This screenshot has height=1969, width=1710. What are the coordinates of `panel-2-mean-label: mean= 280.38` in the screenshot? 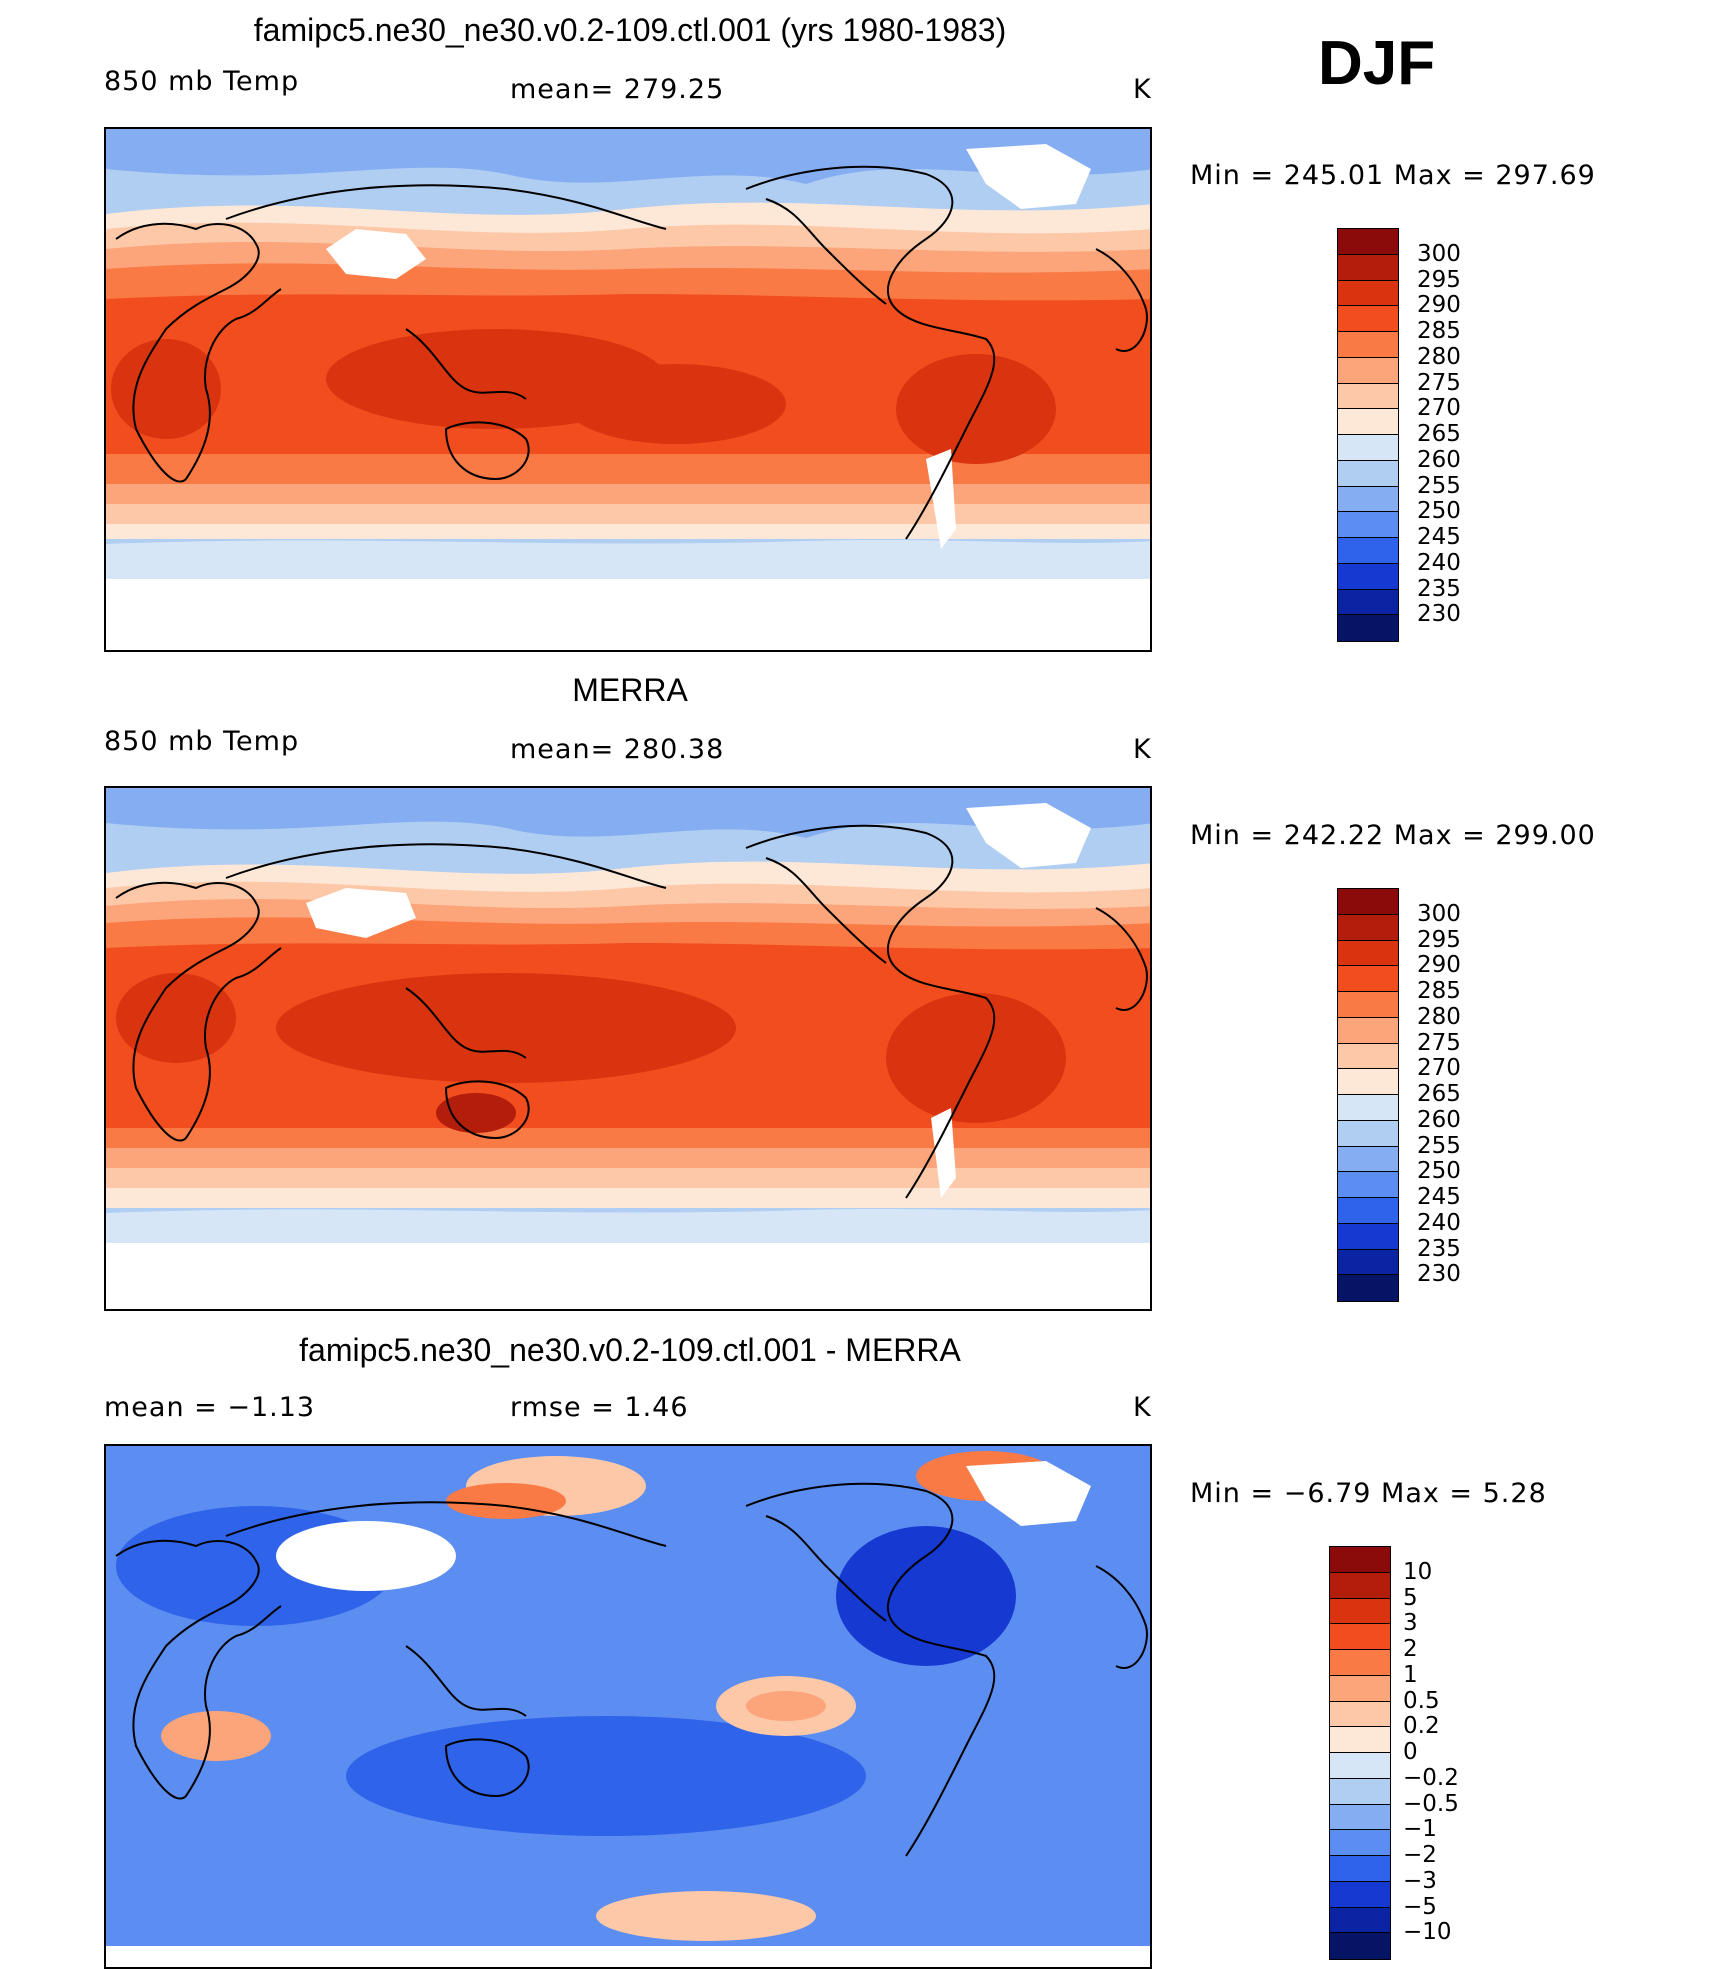 It's located at (617, 749).